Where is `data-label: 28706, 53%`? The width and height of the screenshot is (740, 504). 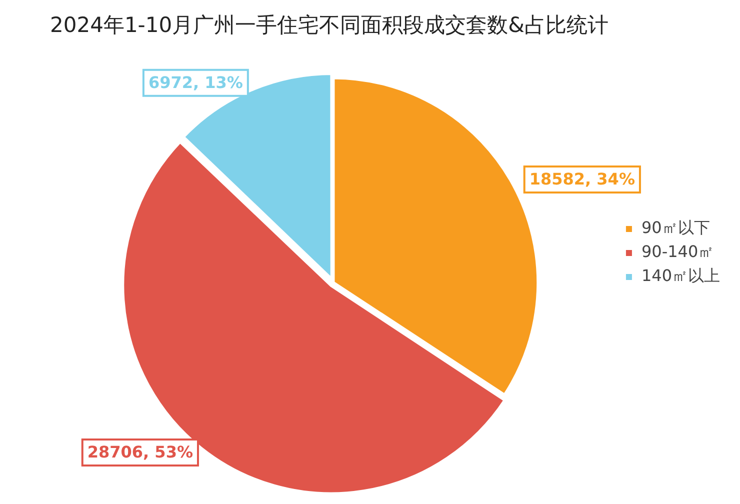 data-label: 28706, 53% is located at coordinates (140, 452).